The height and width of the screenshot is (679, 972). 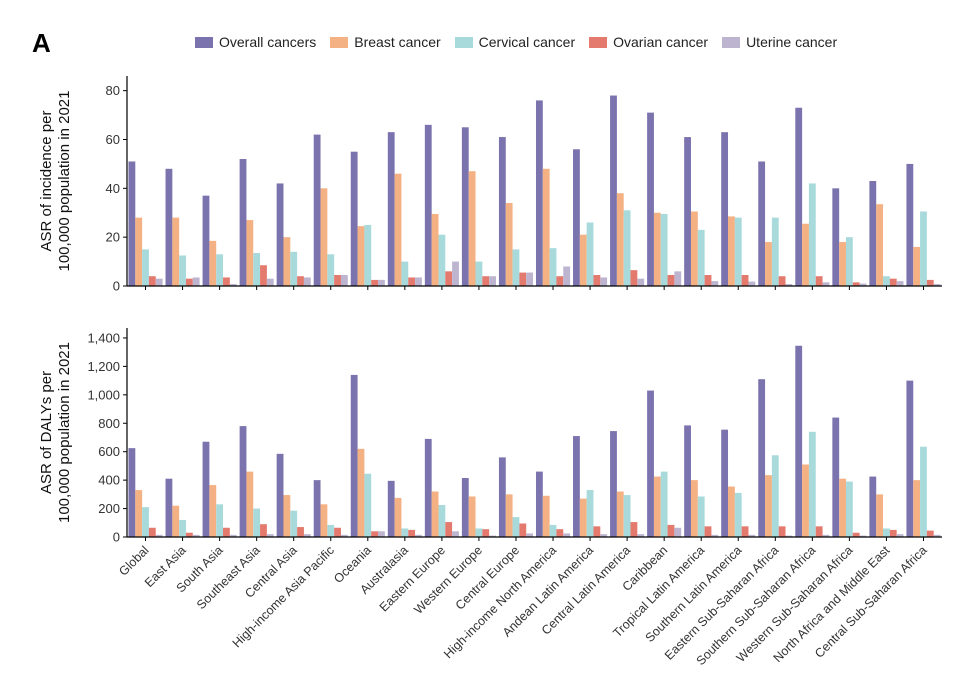 I want to click on x-tick-label: Western Europe, so click(x=448, y=580).